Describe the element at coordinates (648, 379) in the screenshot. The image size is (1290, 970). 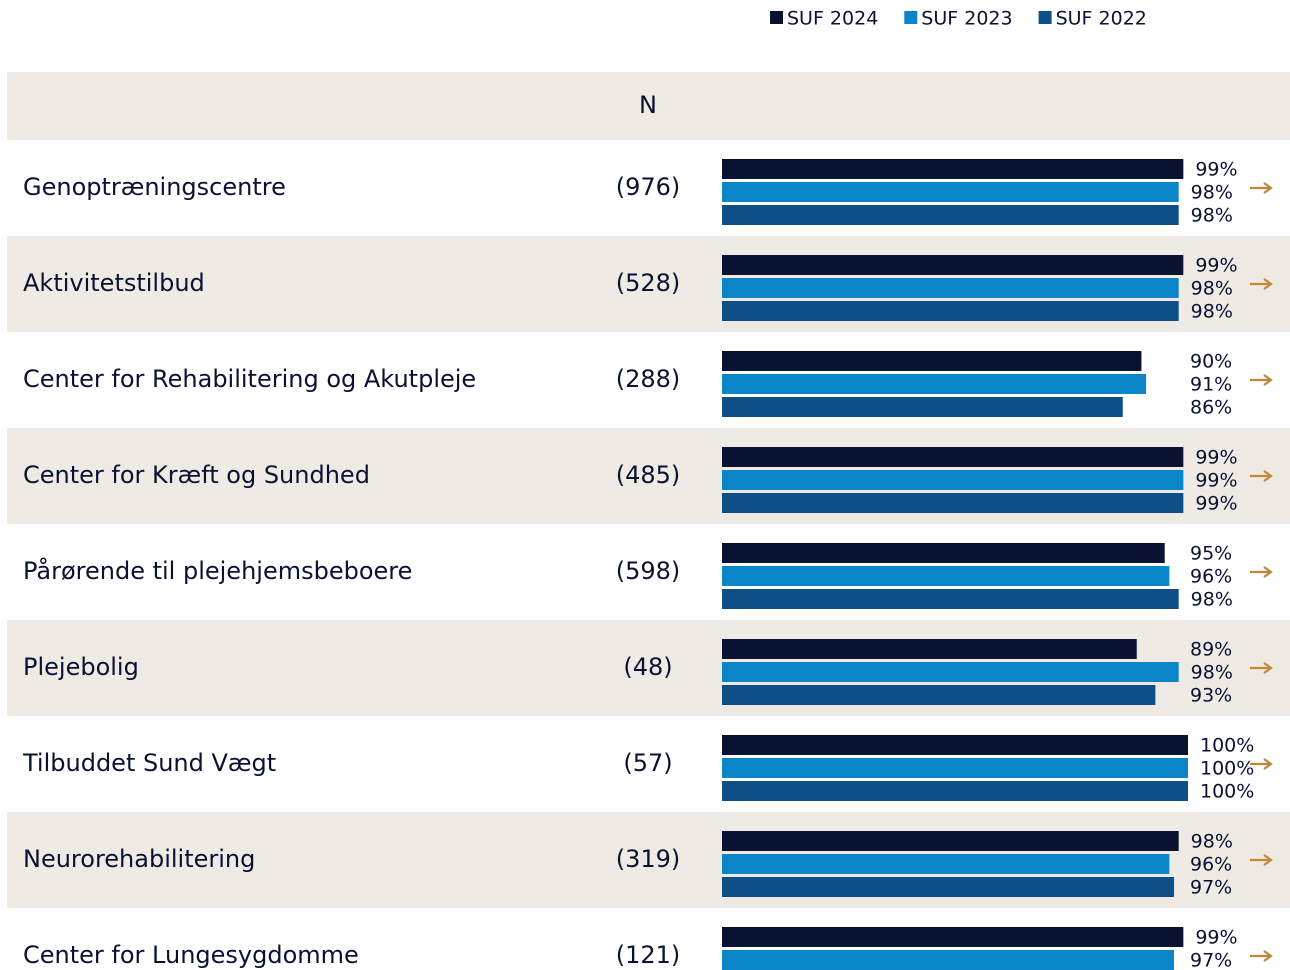
I see `n-label: (288)` at that location.